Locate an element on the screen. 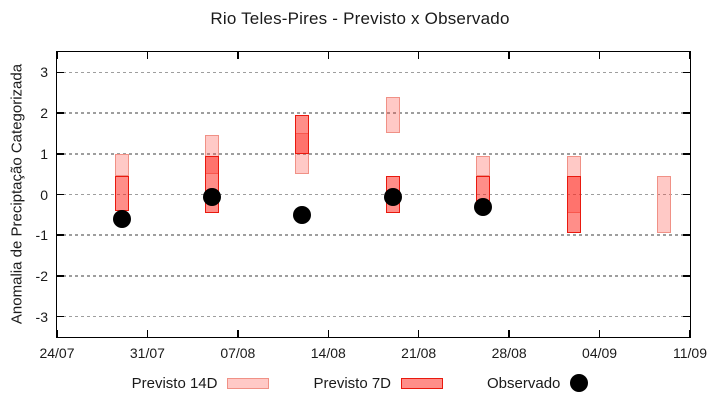 The height and width of the screenshot is (400, 720). legend-item-previsto-14d: Previsto 14D is located at coordinates (201, 383).